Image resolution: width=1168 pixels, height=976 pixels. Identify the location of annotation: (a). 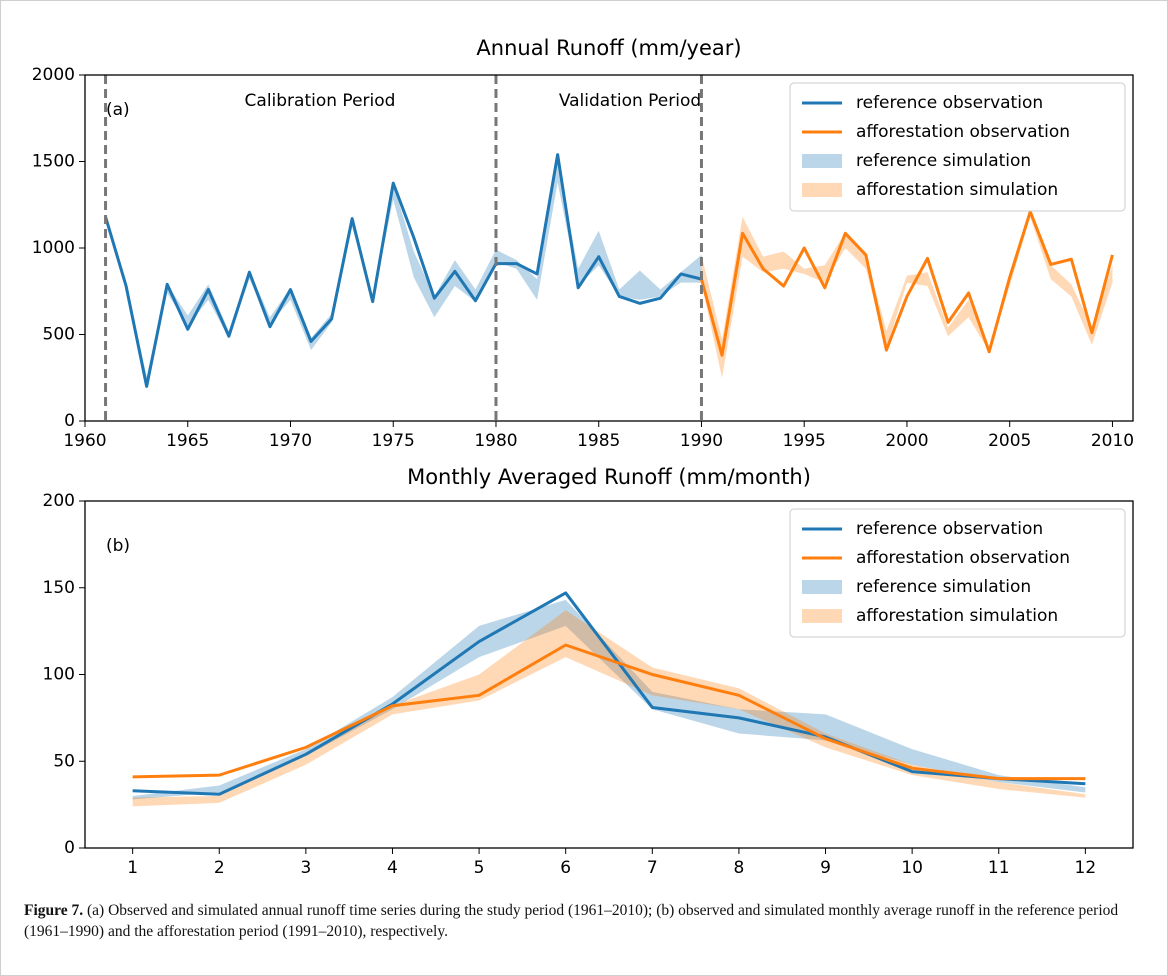
(118, 110).